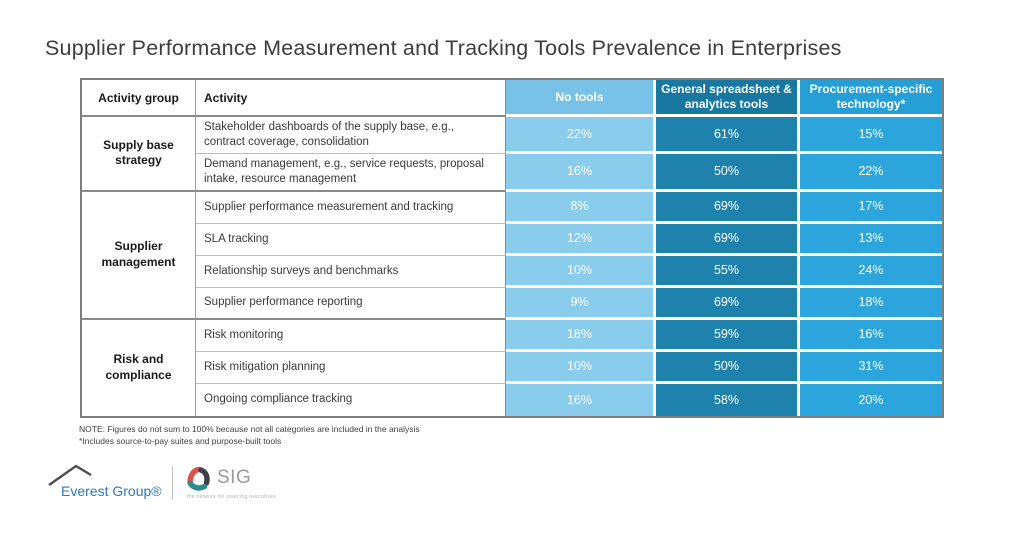 The image size is (1022, 535). What do you see at coordinates (869, 399) in the screenshot?
I see `procurement-tech-cell: 20%` at bounding box center [869, 399].